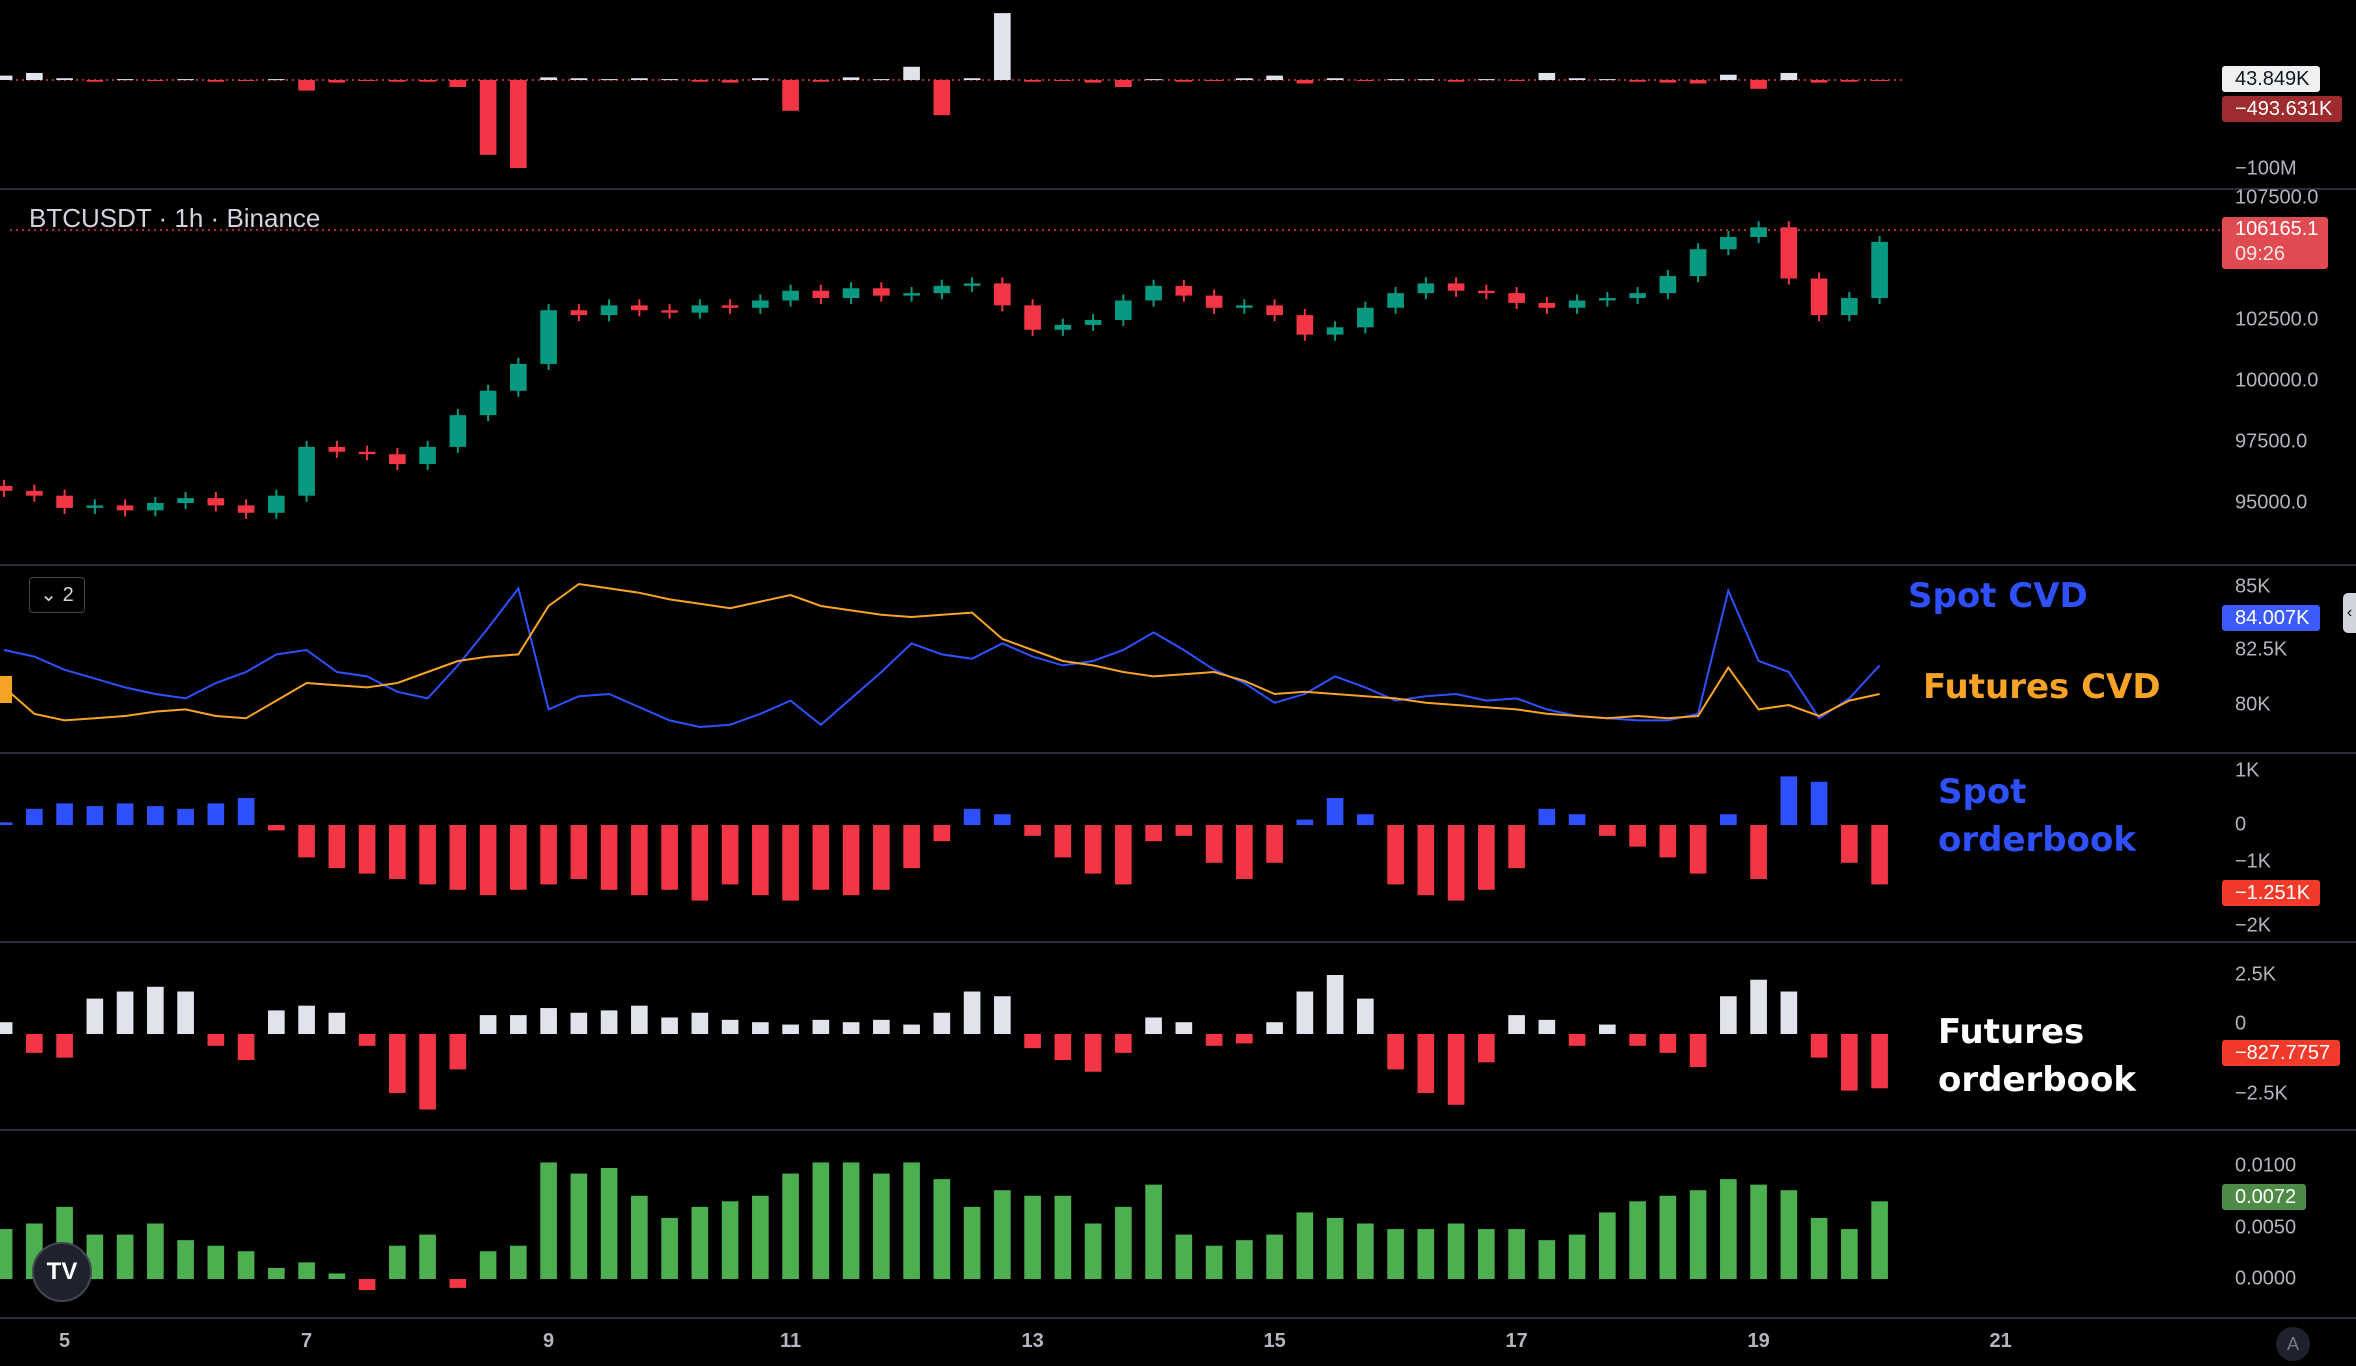  What do you see at coordinates (62, 1272) in the screenshot?
I see `tradingview-logo: TV` at bounding box center [62, 1272].